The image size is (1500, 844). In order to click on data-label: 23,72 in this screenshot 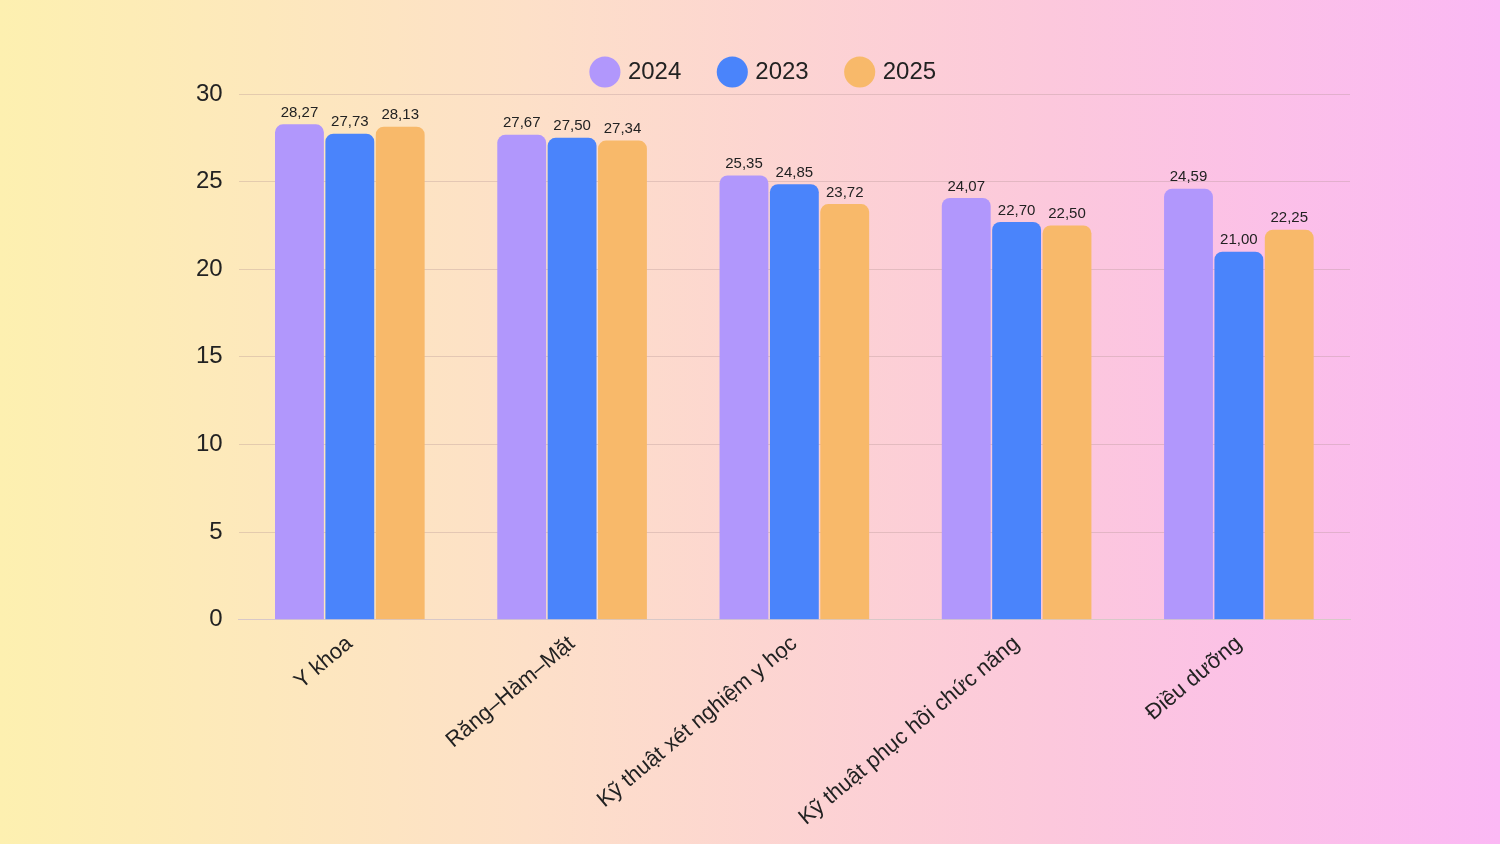, I will do `click(844, 191)`.